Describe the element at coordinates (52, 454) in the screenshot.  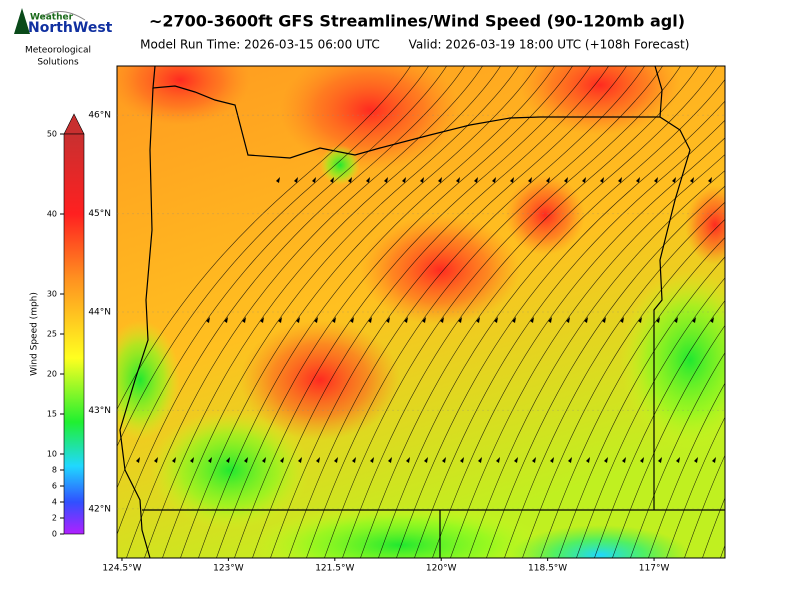
I see `colorbar-tick-label: 10` at that location.